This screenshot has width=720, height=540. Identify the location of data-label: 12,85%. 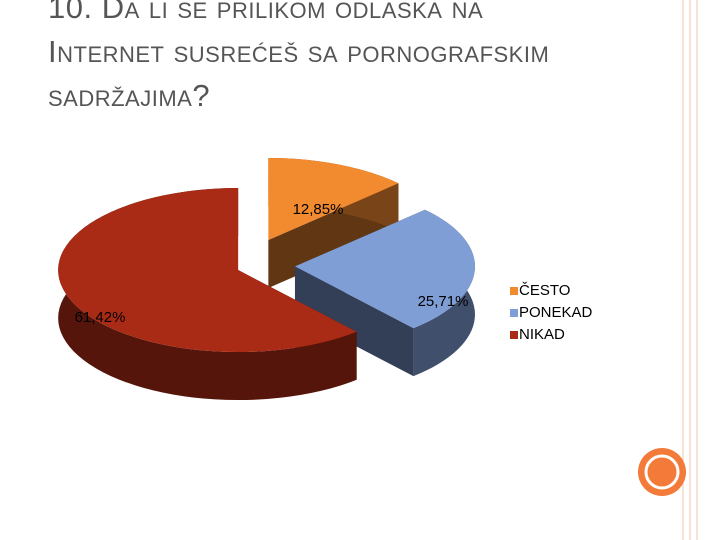
(318, 209).